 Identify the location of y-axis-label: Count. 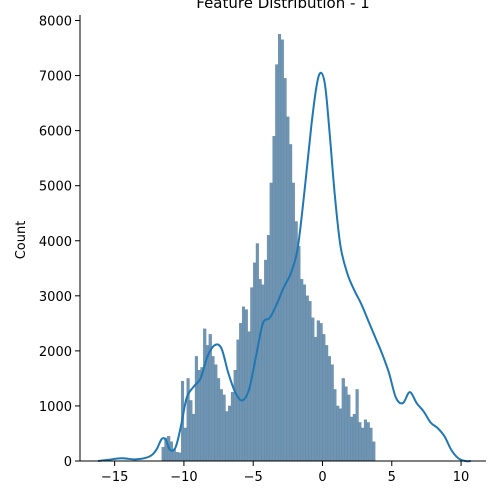
(21, 240).